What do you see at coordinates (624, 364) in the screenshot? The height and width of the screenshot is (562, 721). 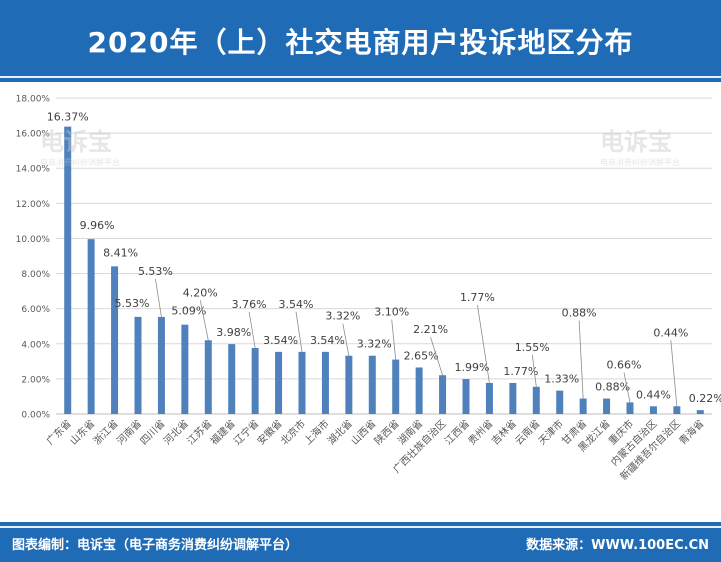 I see `data-label: 0.66%` at bounding box center [624, 364].